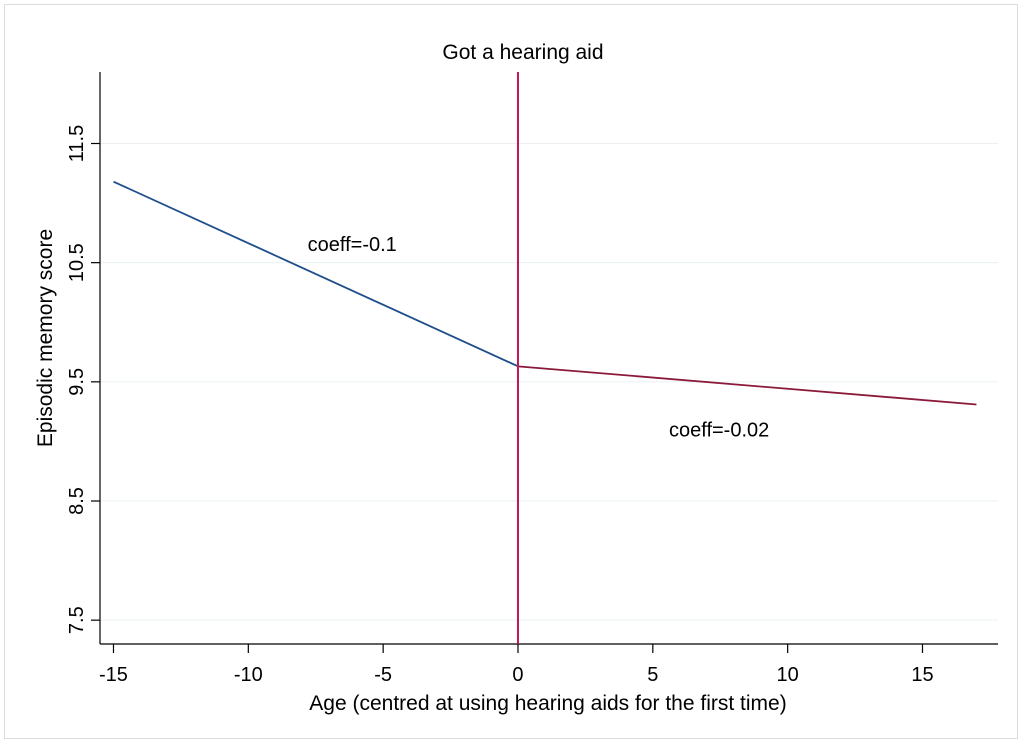  I want to click on x-tick-label: -15, so click(113, 675).